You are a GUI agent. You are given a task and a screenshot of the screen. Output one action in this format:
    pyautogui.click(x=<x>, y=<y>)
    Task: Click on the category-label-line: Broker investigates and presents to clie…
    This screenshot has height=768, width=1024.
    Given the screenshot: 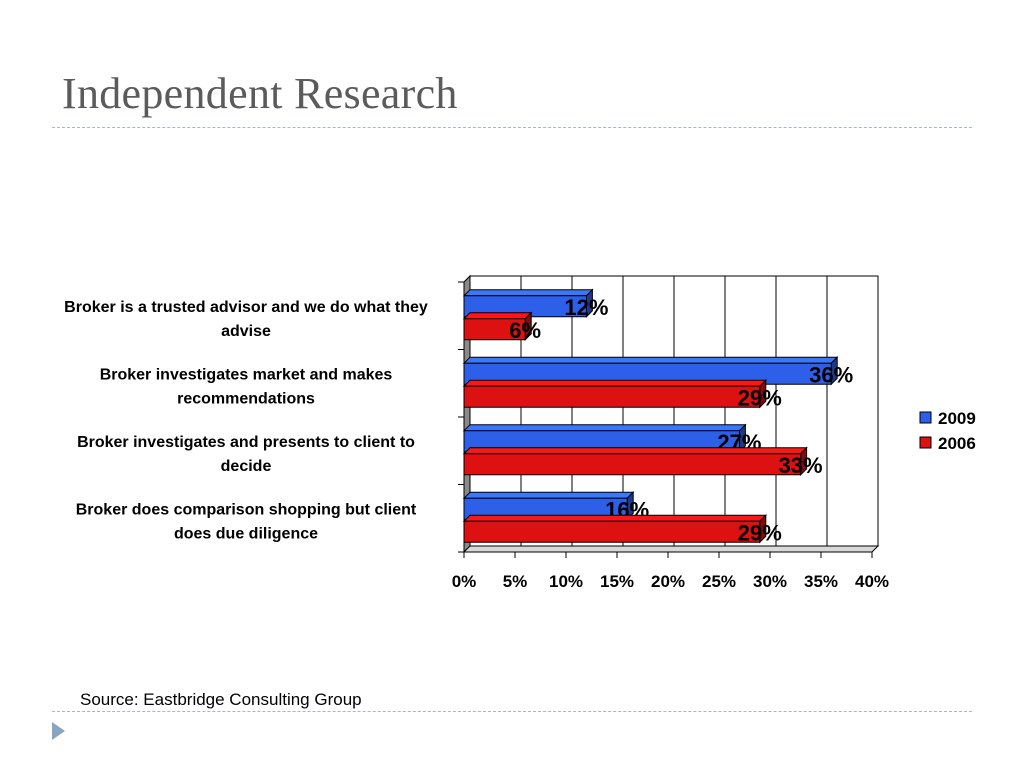 What is the action you would take?
    pyautogui.click(x=246, y=442)
    